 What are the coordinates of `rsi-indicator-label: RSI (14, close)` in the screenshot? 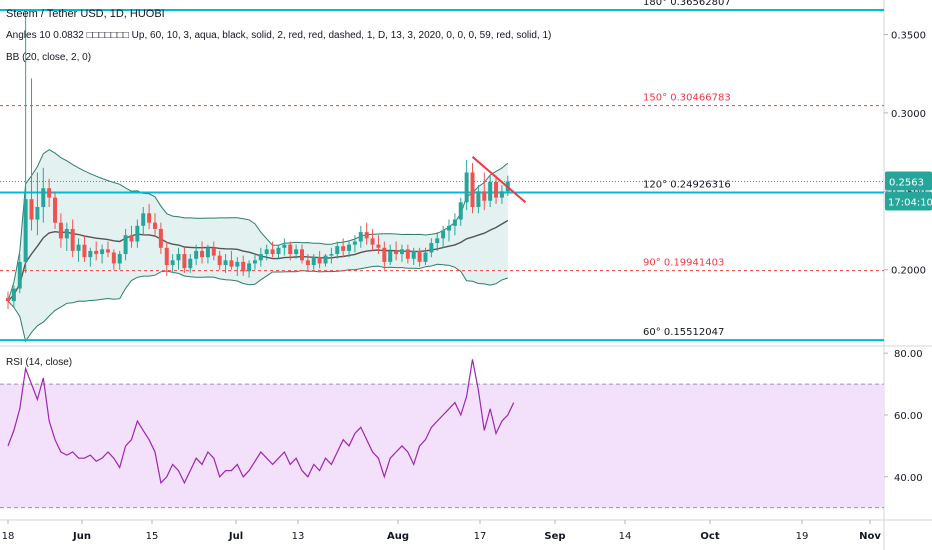 It's located at (39, 362).